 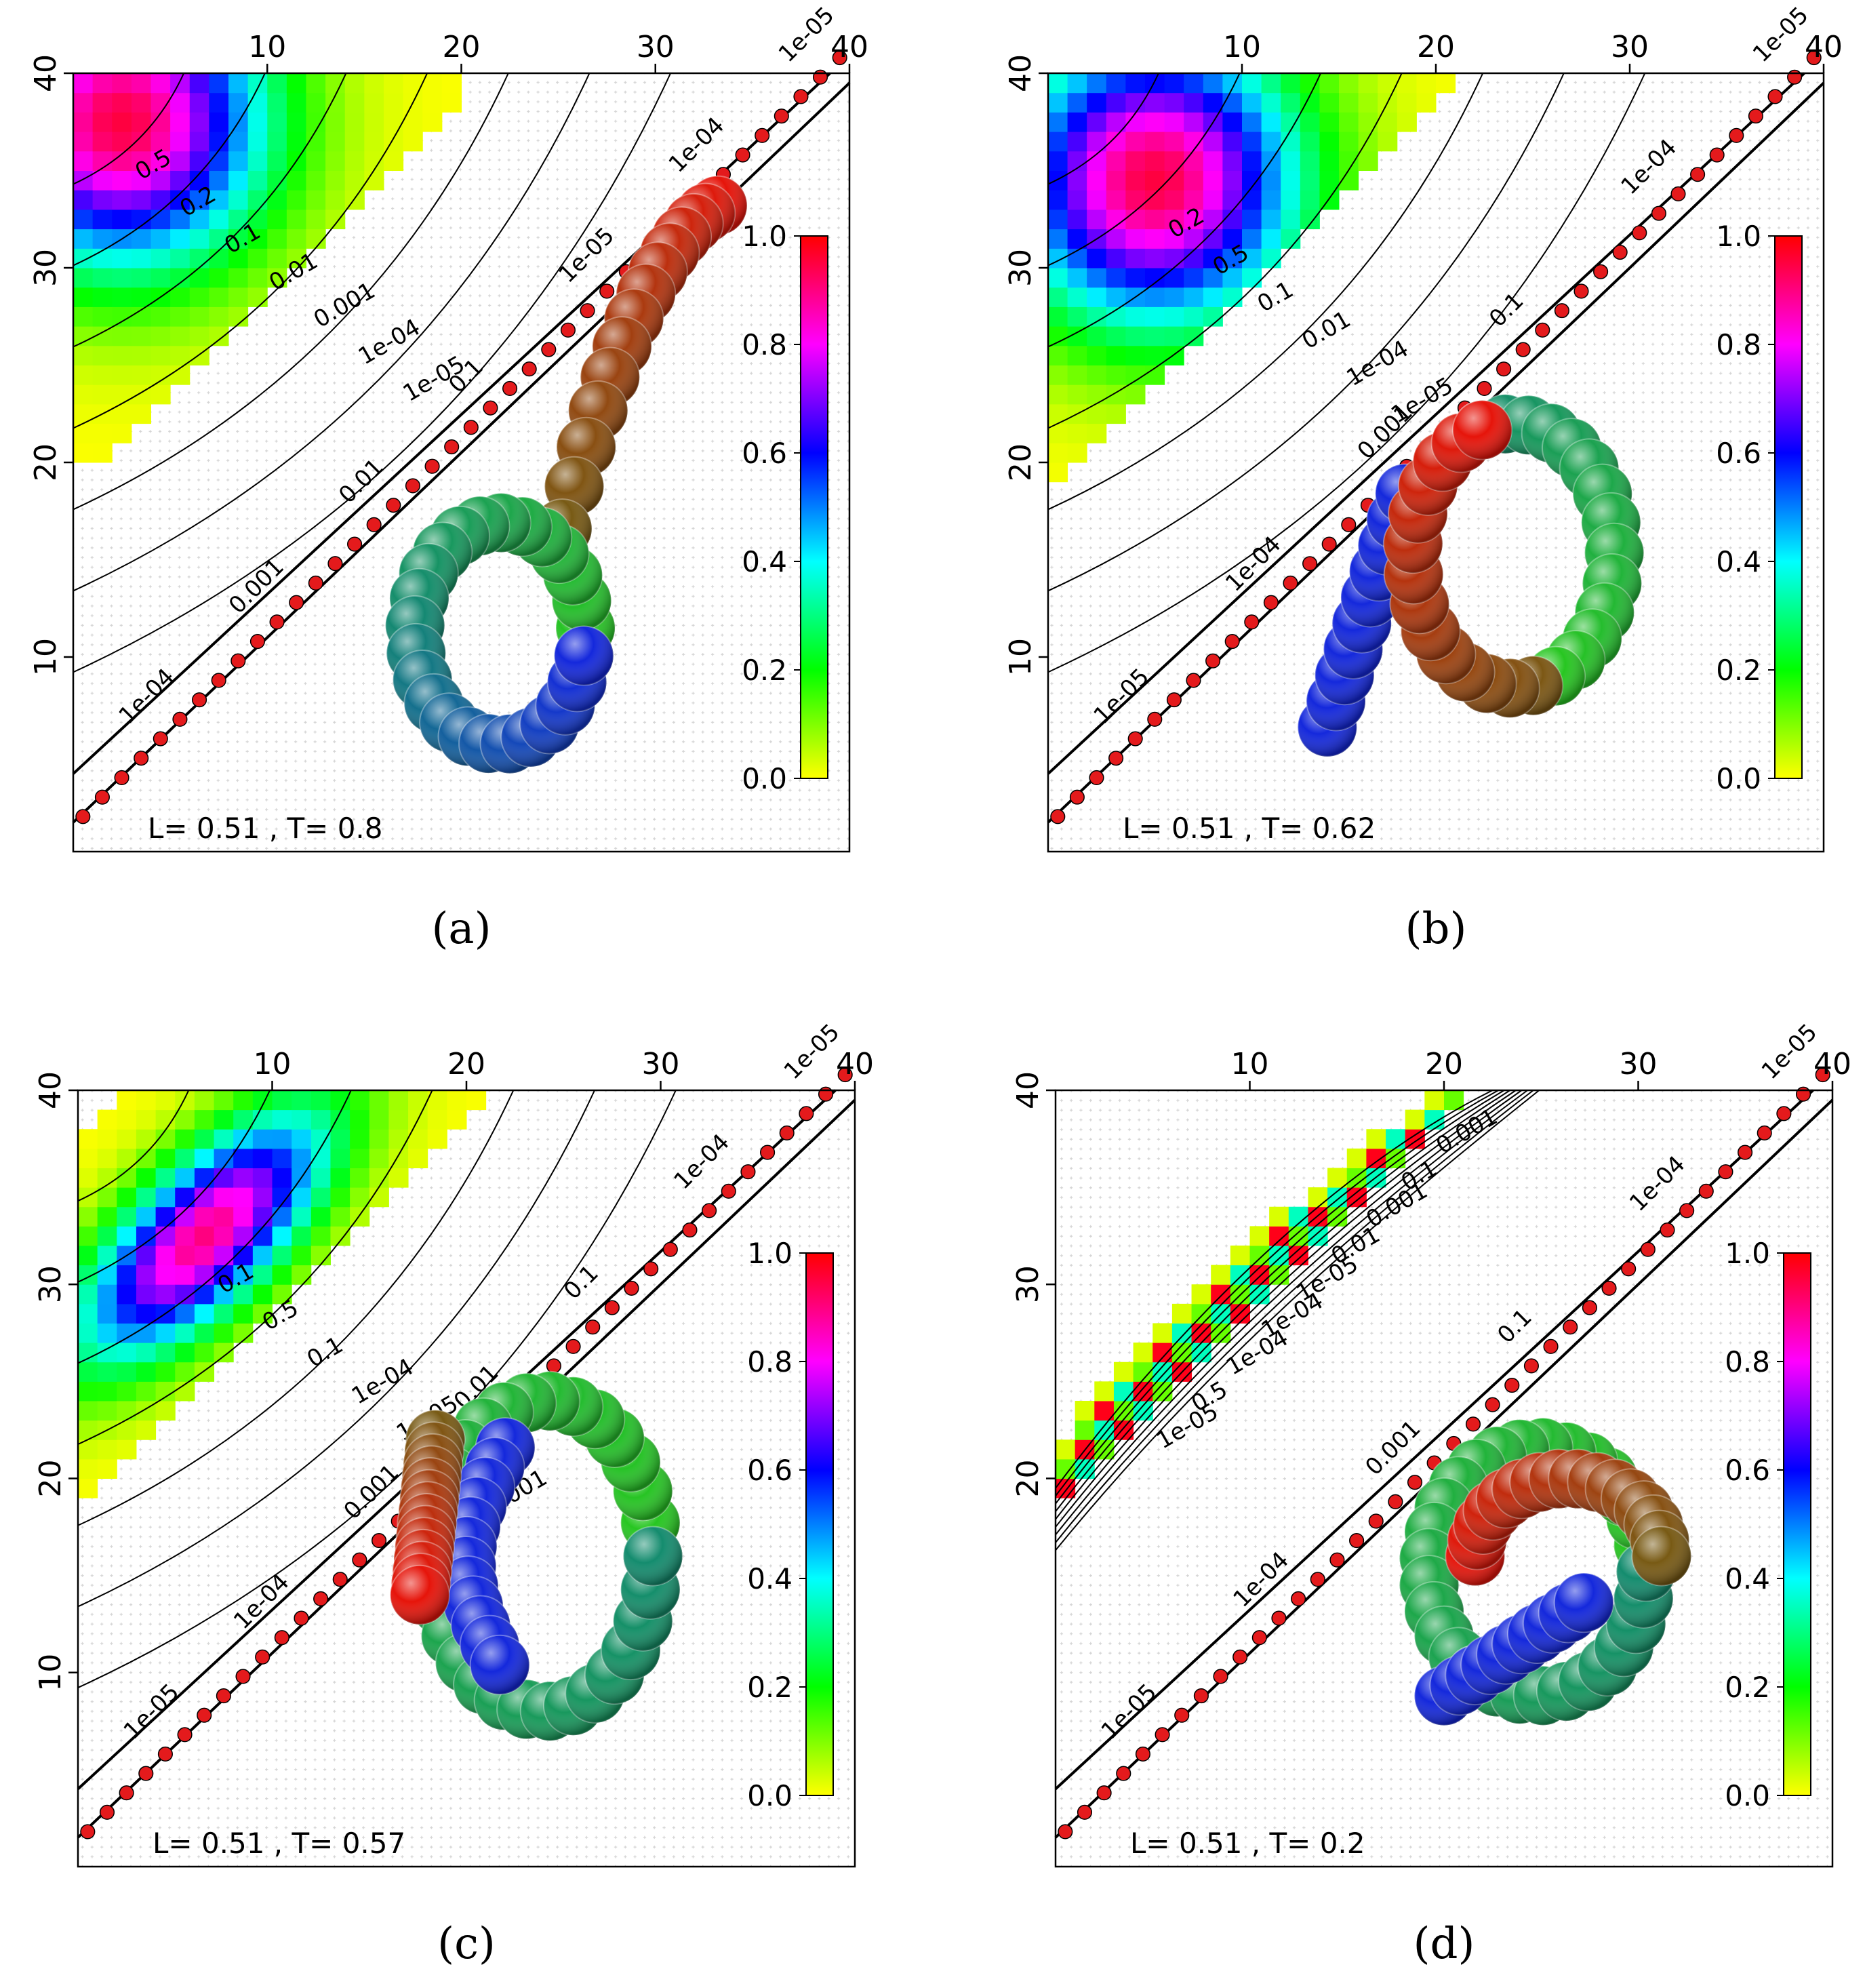 What do you see at coordinates (1747, 1578) in the screenshot?
I see `colorbar-tick-label: 0.4` at bounding box center [1747, 1578].